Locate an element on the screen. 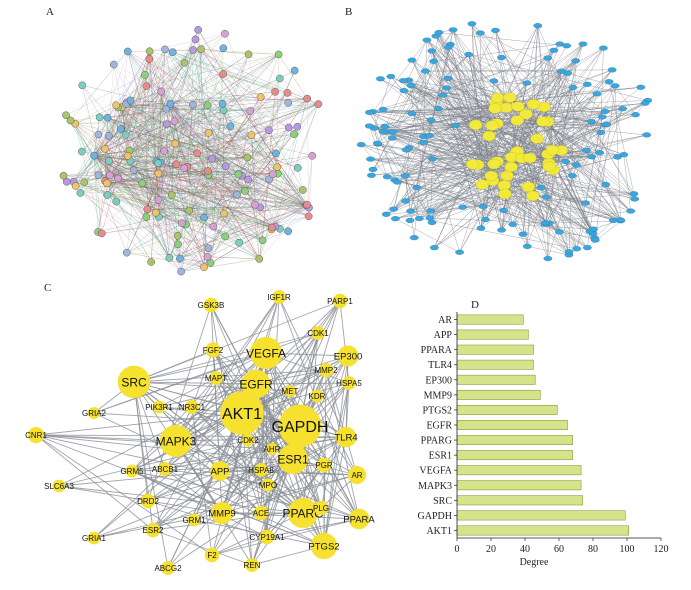  category-label-ep300: EP300 is located at coordinates (438, 380).